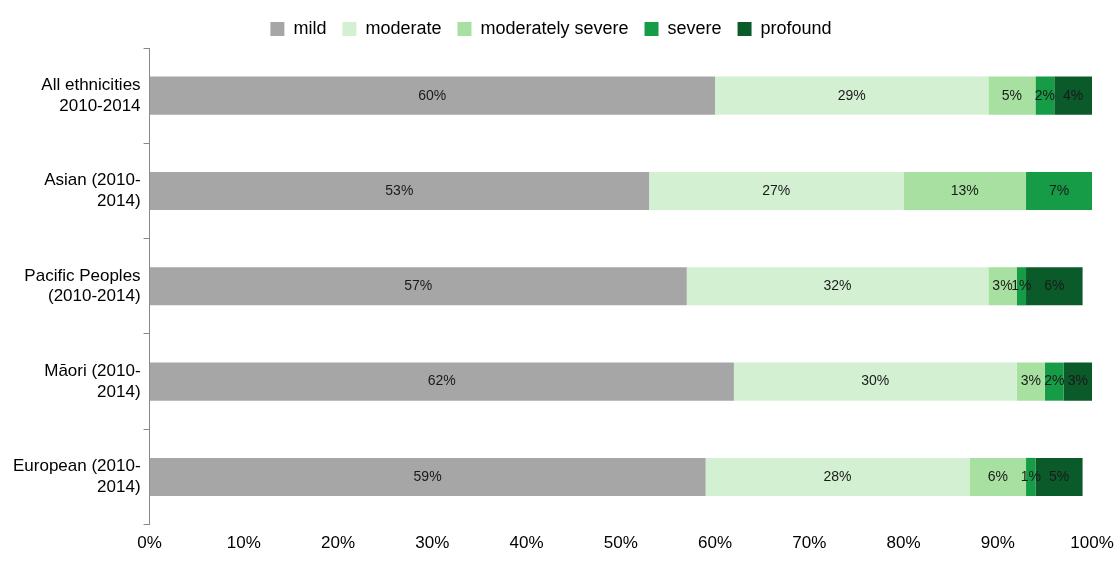 This screenshot has width=1120, height=561. I want to click on data-label: 28%, so click(837, 475).